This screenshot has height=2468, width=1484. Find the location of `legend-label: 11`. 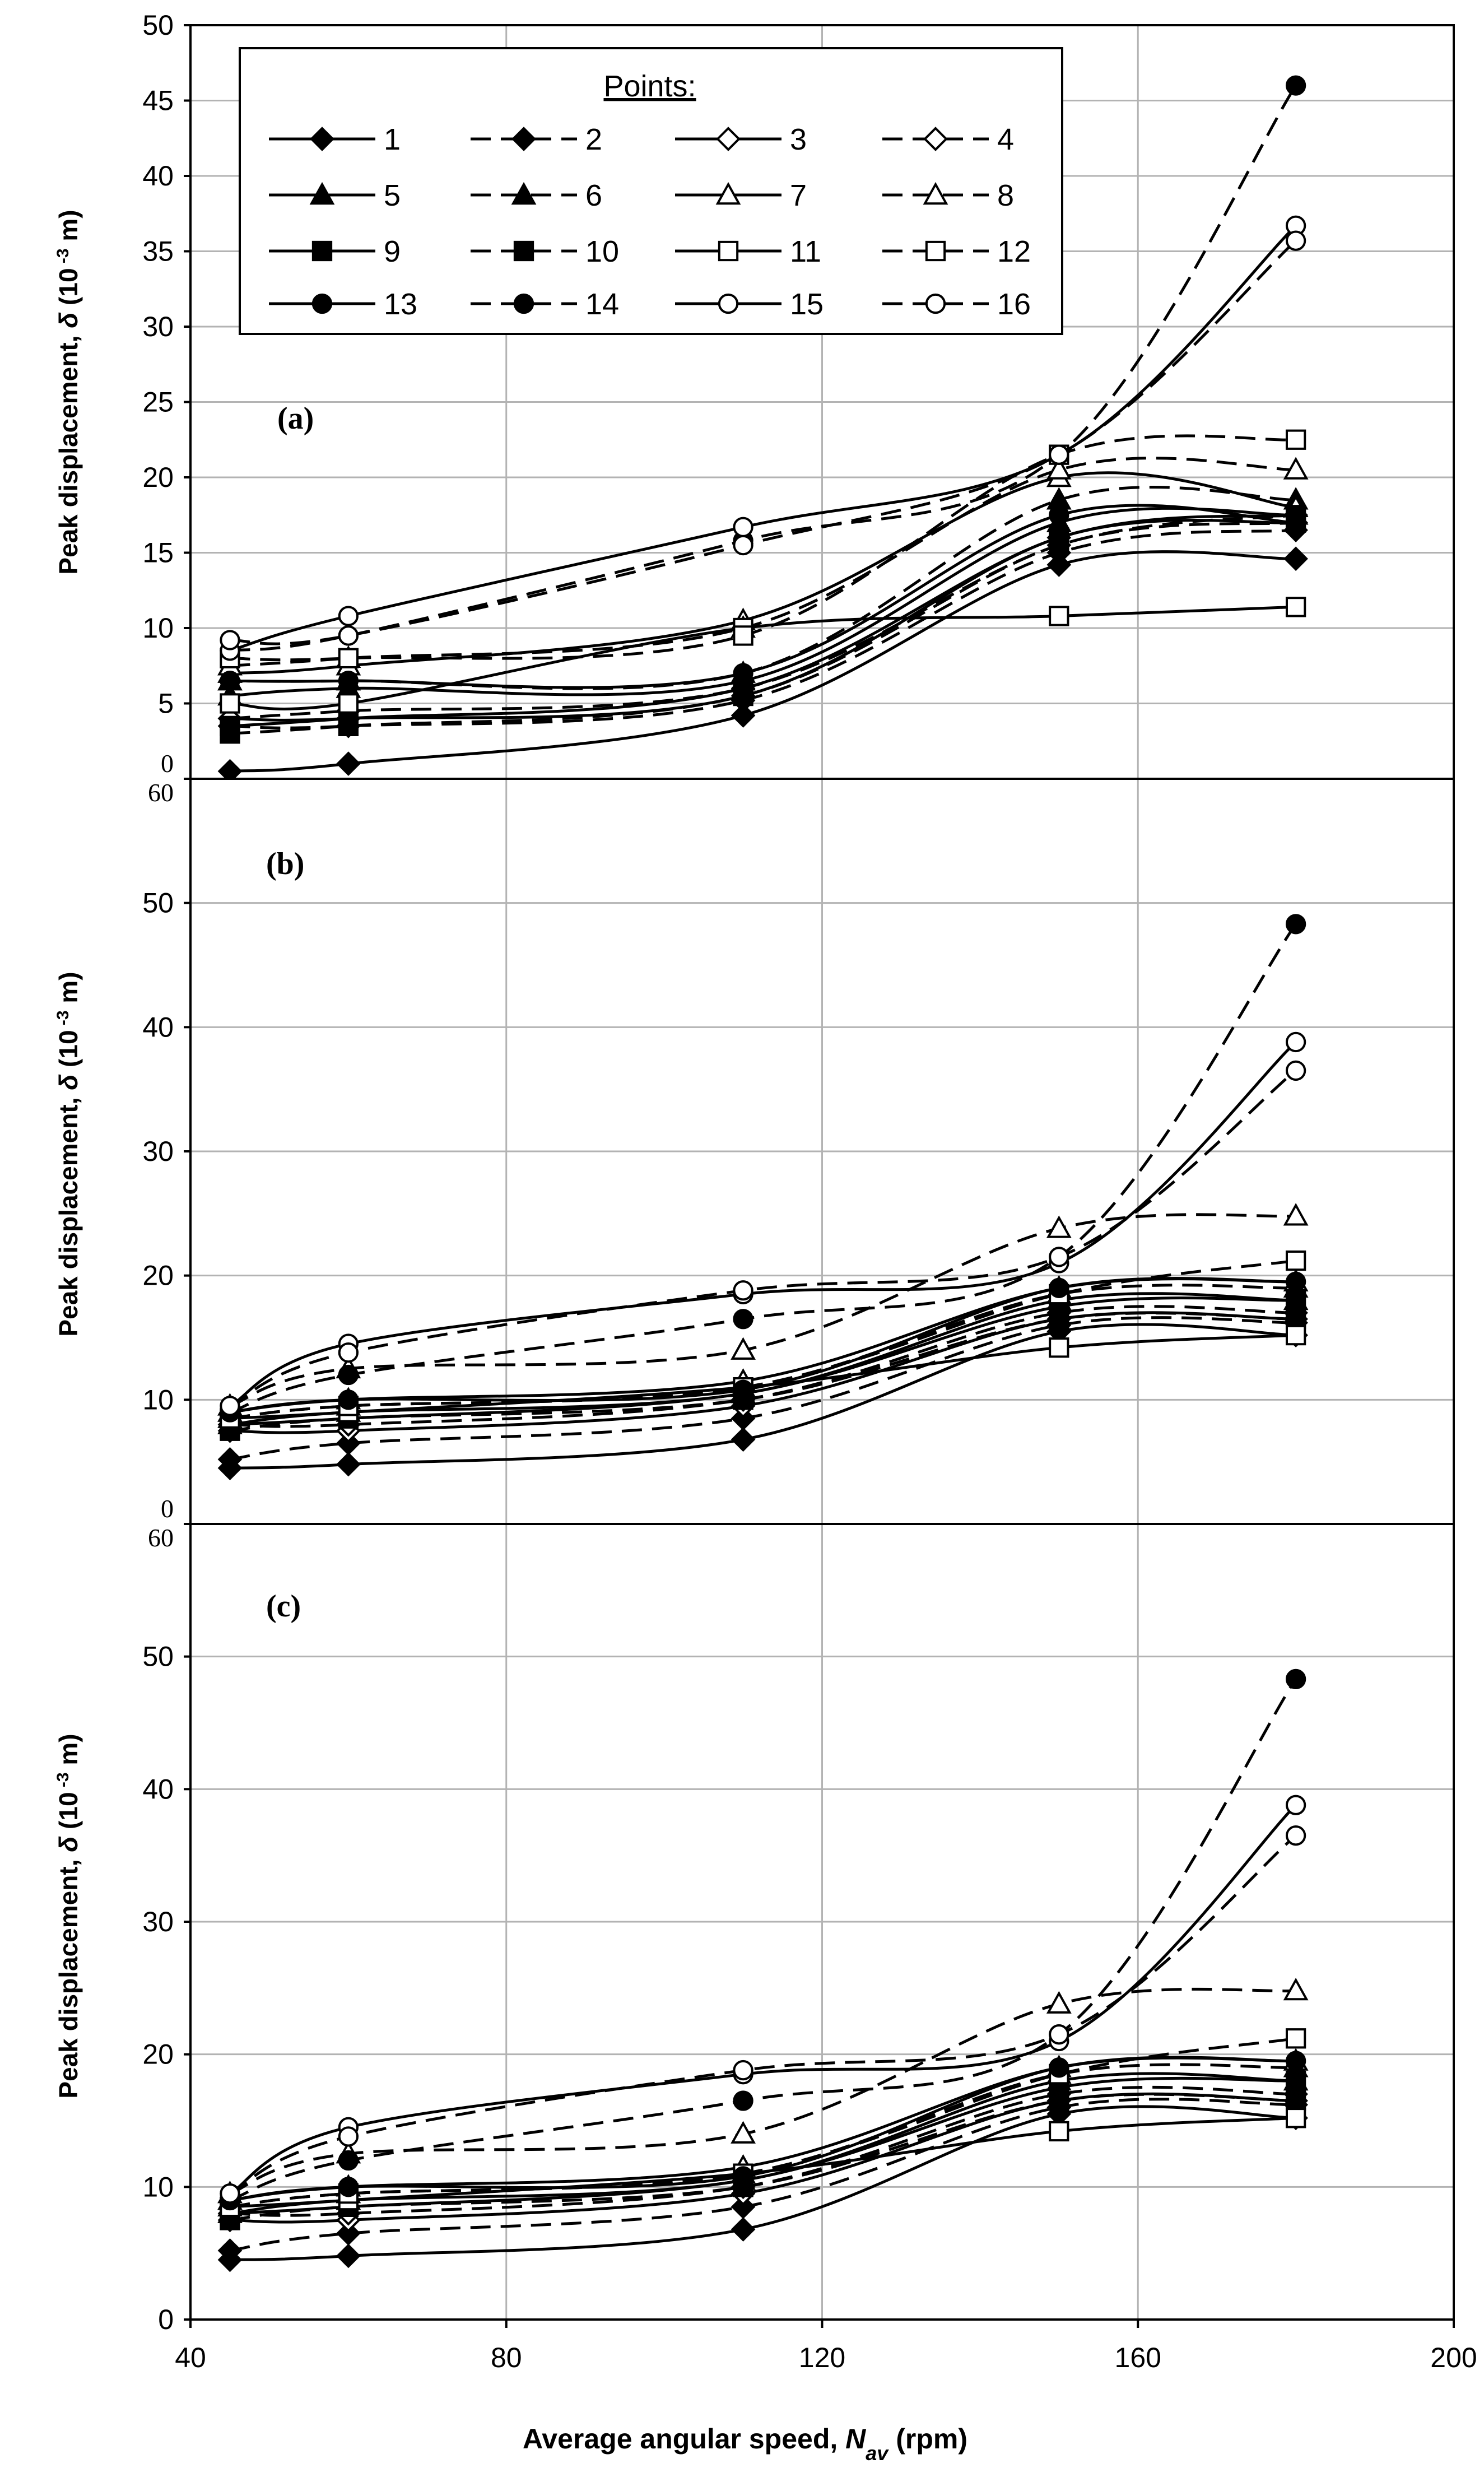

legend-label: 11 is located at coordinates (805, 251).